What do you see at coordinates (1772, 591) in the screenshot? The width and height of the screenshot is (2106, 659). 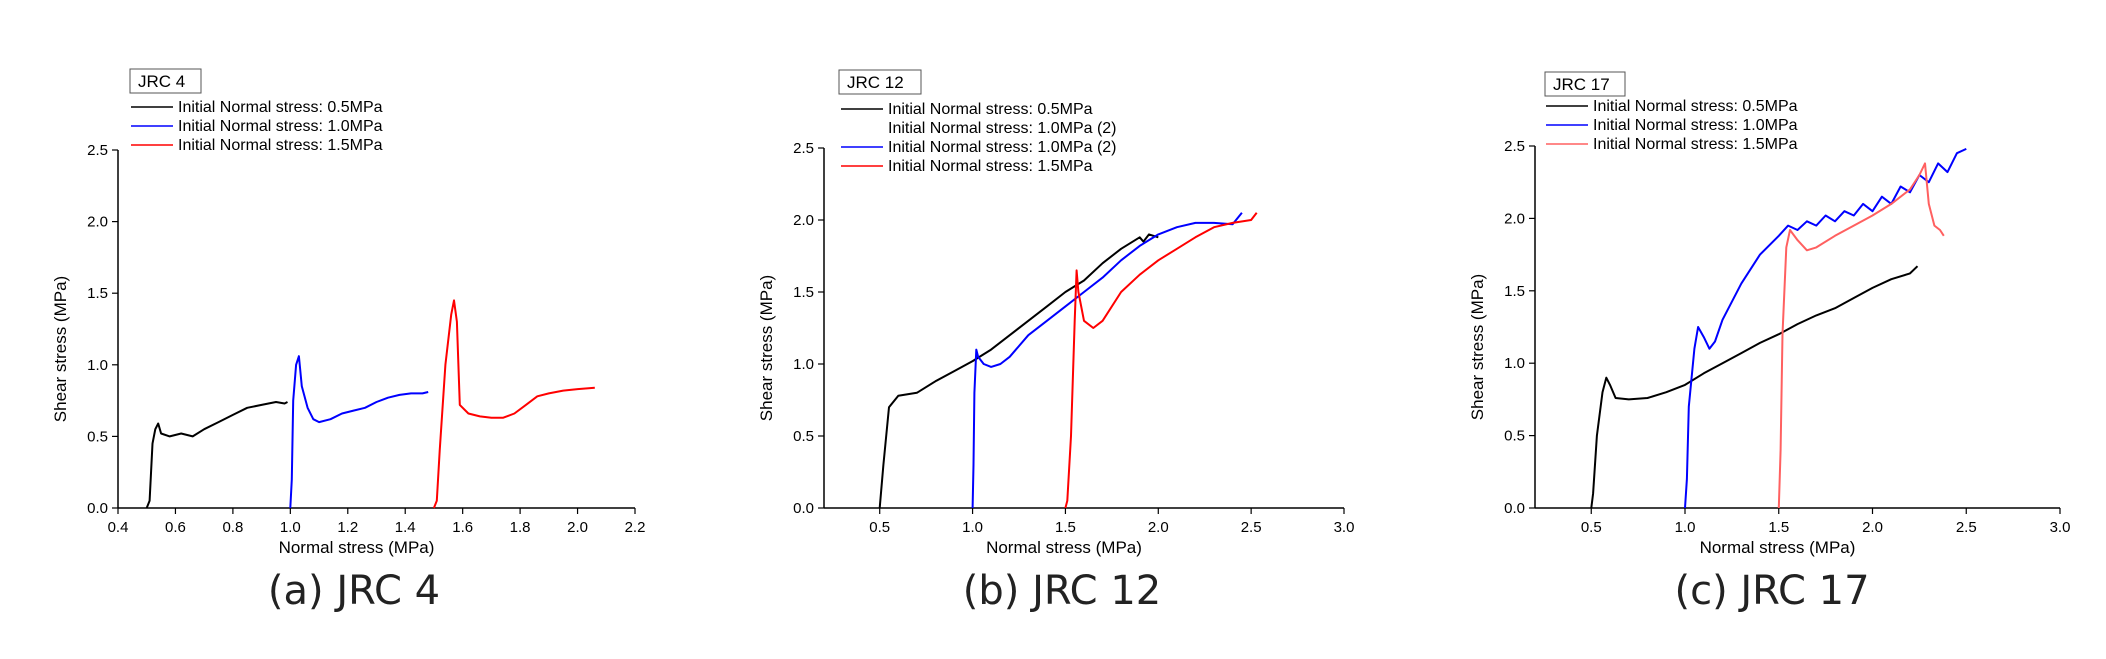 I see `caption-c: (c) JRC 17` at bounding box center [1772, 591].